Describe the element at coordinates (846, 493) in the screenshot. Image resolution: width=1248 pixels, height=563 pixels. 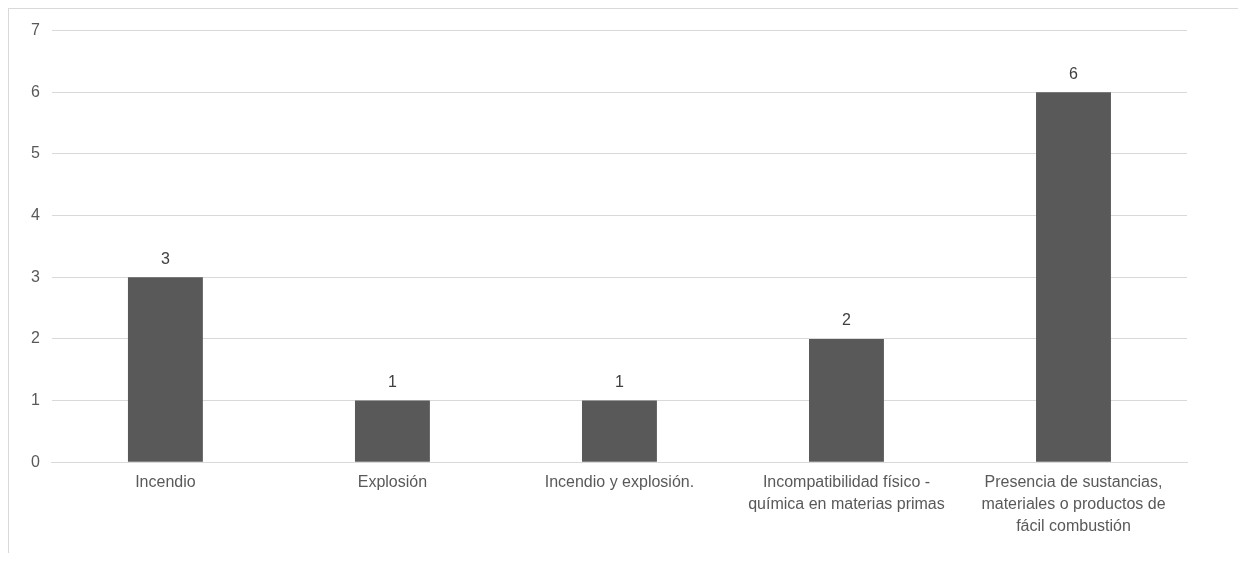
I see `x-tick-label: Incompatibilidad físico - química en materias primas` at that location.